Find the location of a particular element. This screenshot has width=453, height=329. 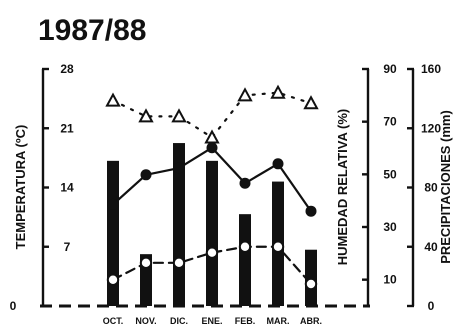

right1-tick-label: 50 is located at coordinates (390, 174).